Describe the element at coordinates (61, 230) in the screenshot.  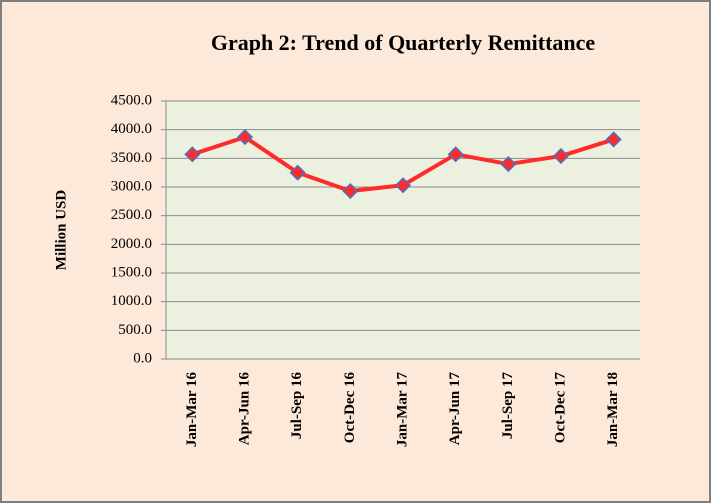
I see `y-axis-label: Million USD` at that location.